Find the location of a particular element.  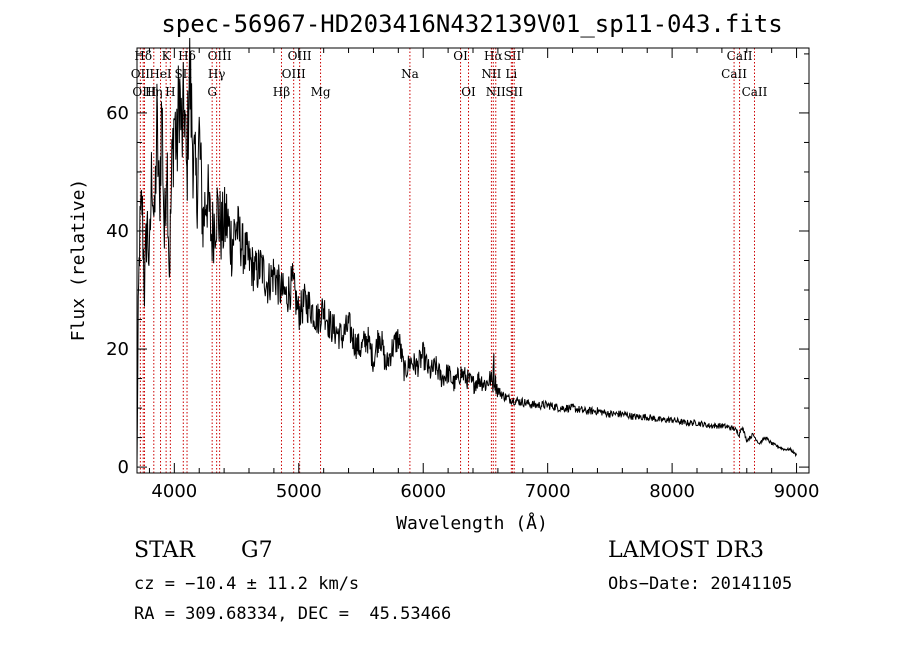

x-tick-label: 9000 is located at coordinates (797, 491).